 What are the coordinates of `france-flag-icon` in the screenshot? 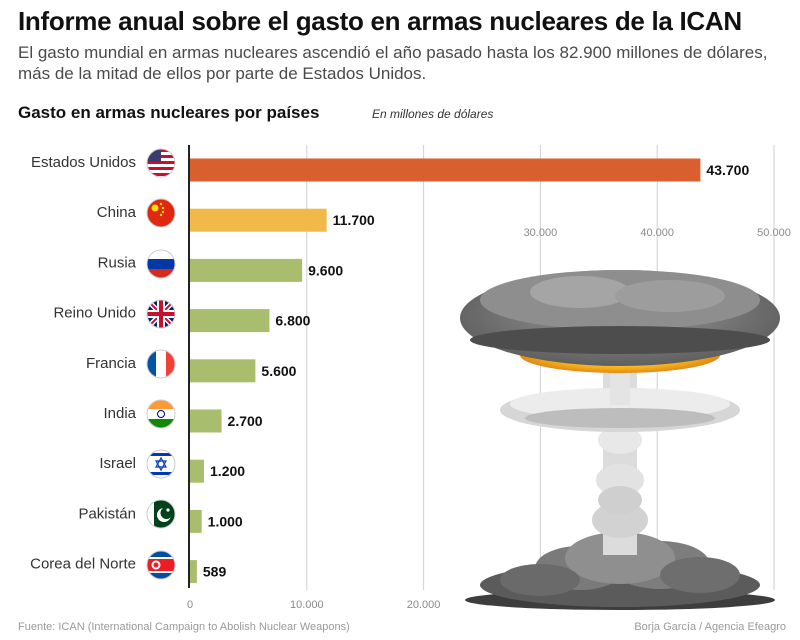 It's located at (161, 364).